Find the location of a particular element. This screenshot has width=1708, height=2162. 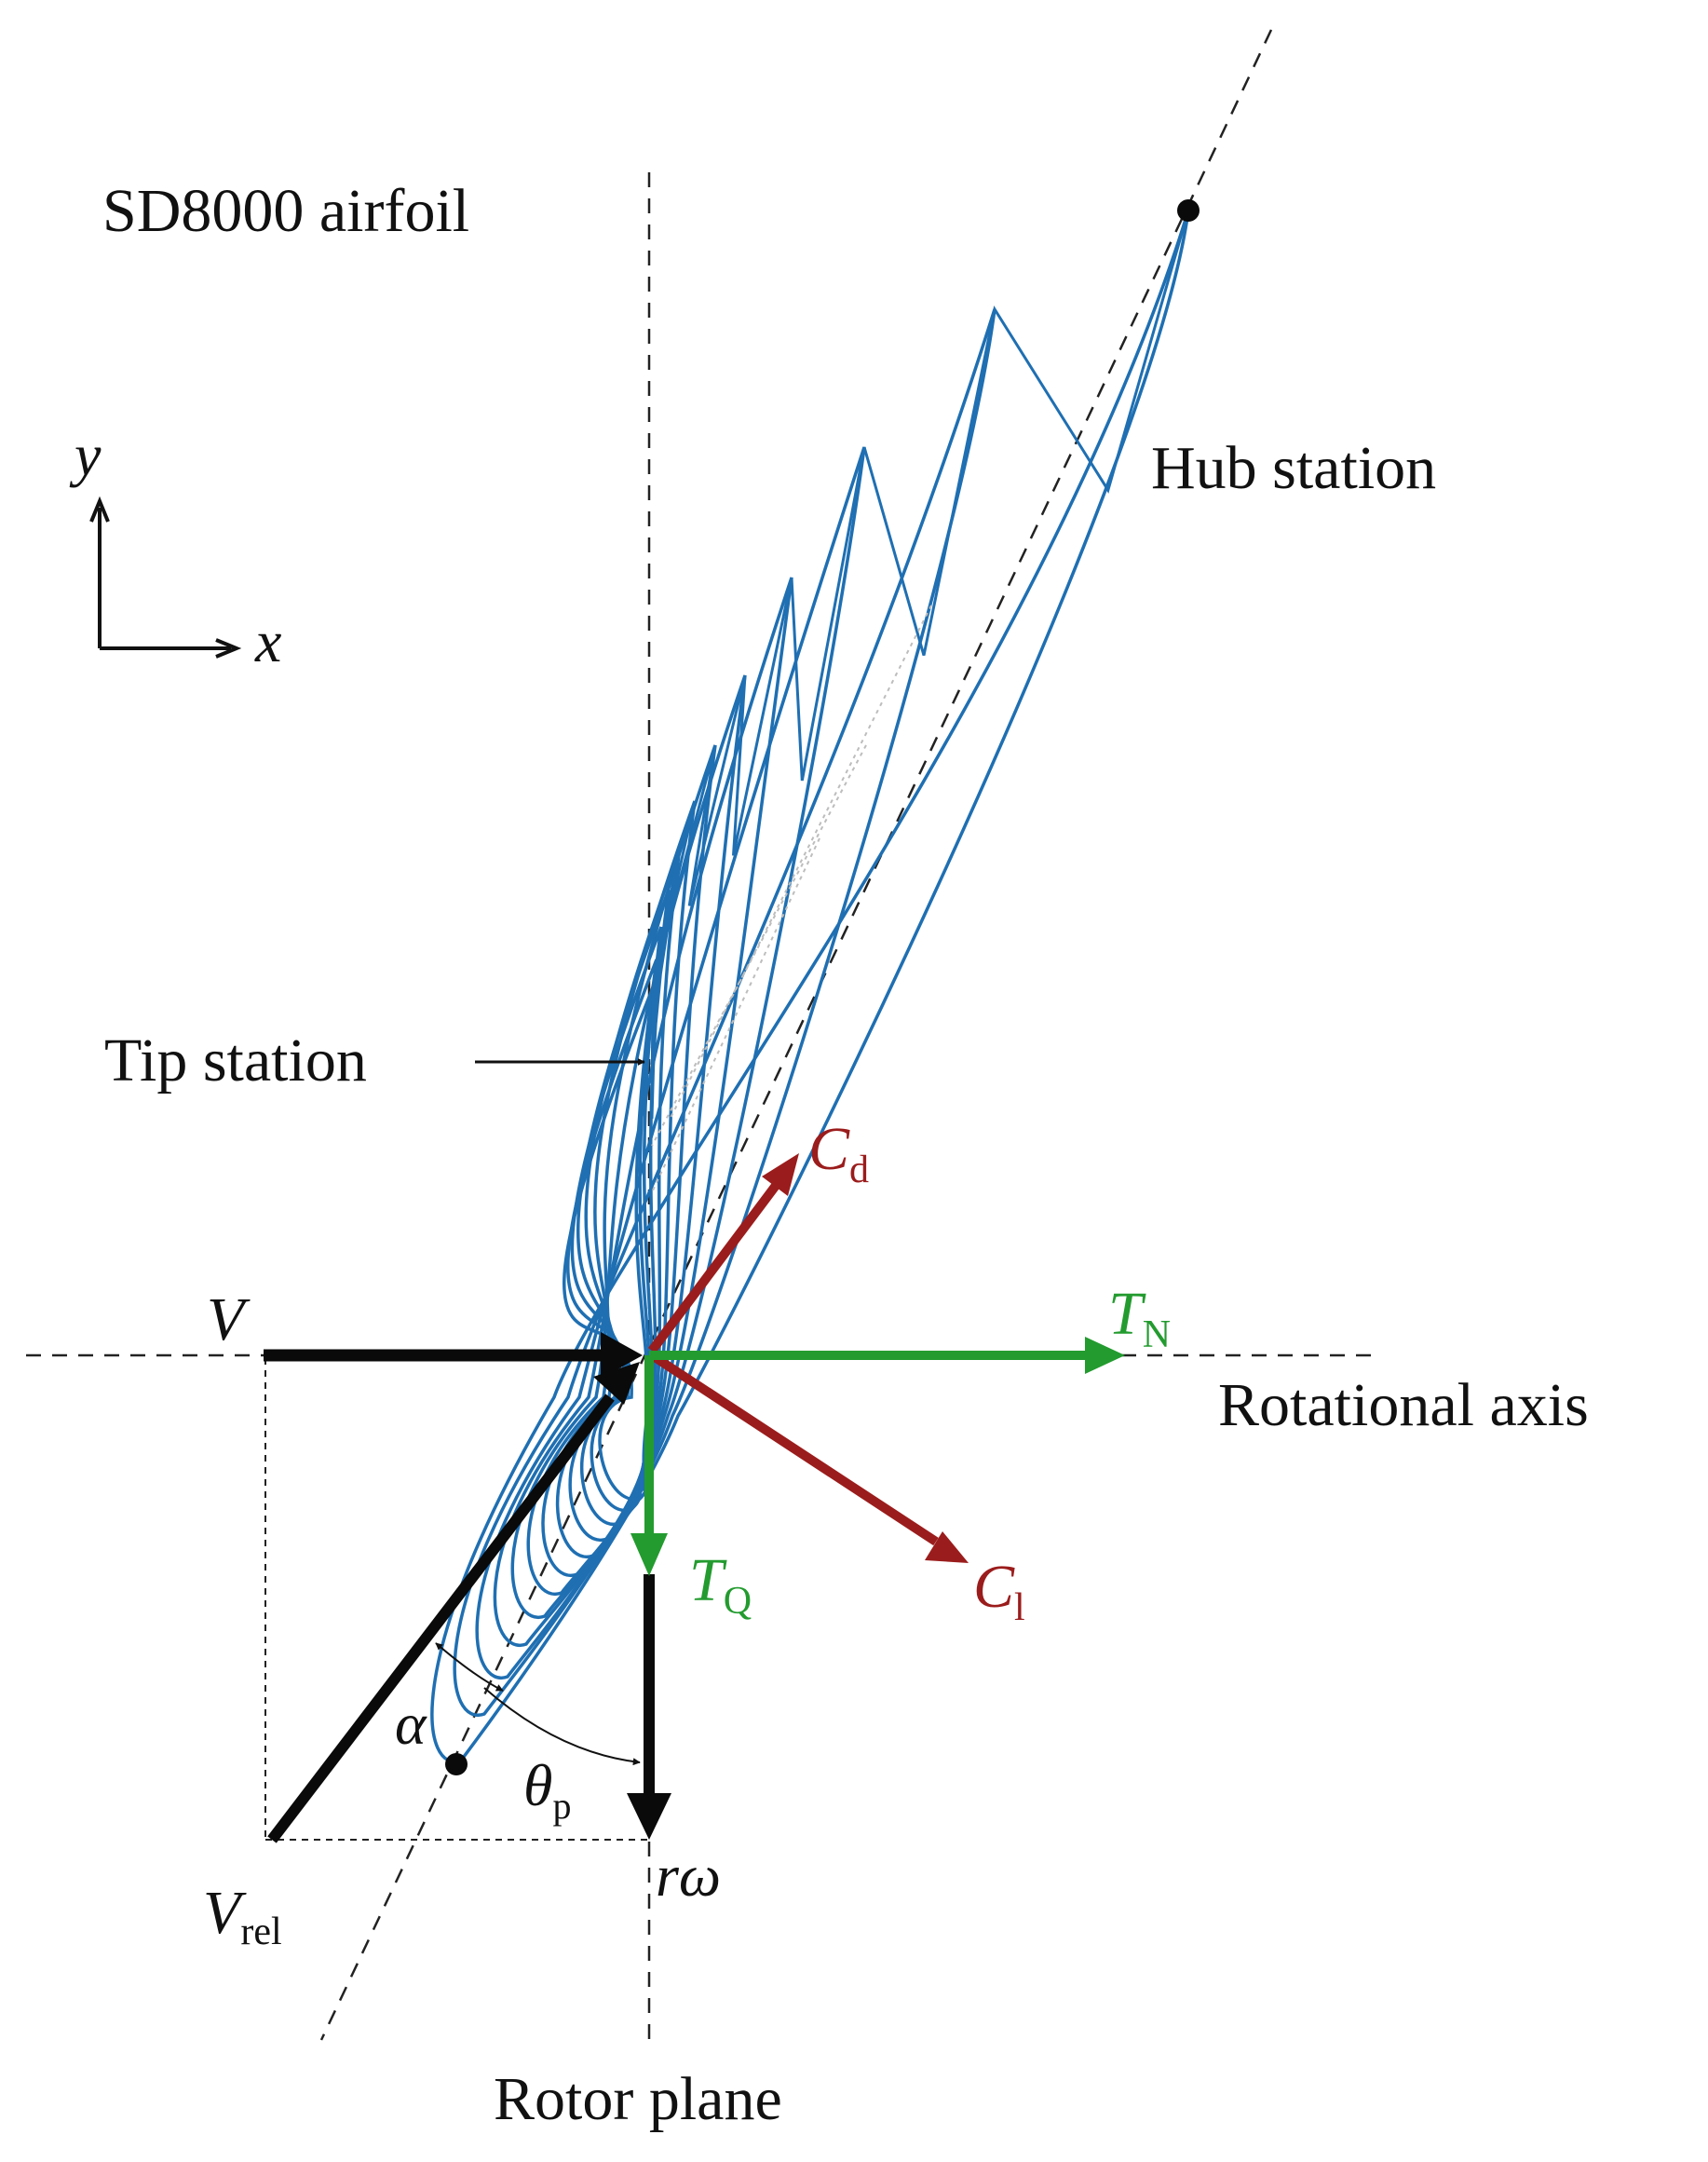

axis-y-label: y is located at coordinates (85, 455).